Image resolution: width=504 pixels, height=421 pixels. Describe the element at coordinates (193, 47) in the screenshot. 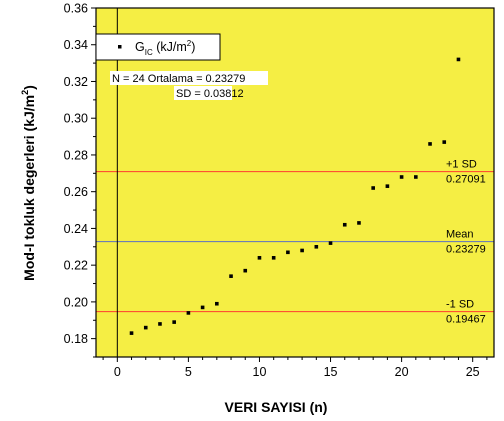

I see `legend-label-close: )` at that location.